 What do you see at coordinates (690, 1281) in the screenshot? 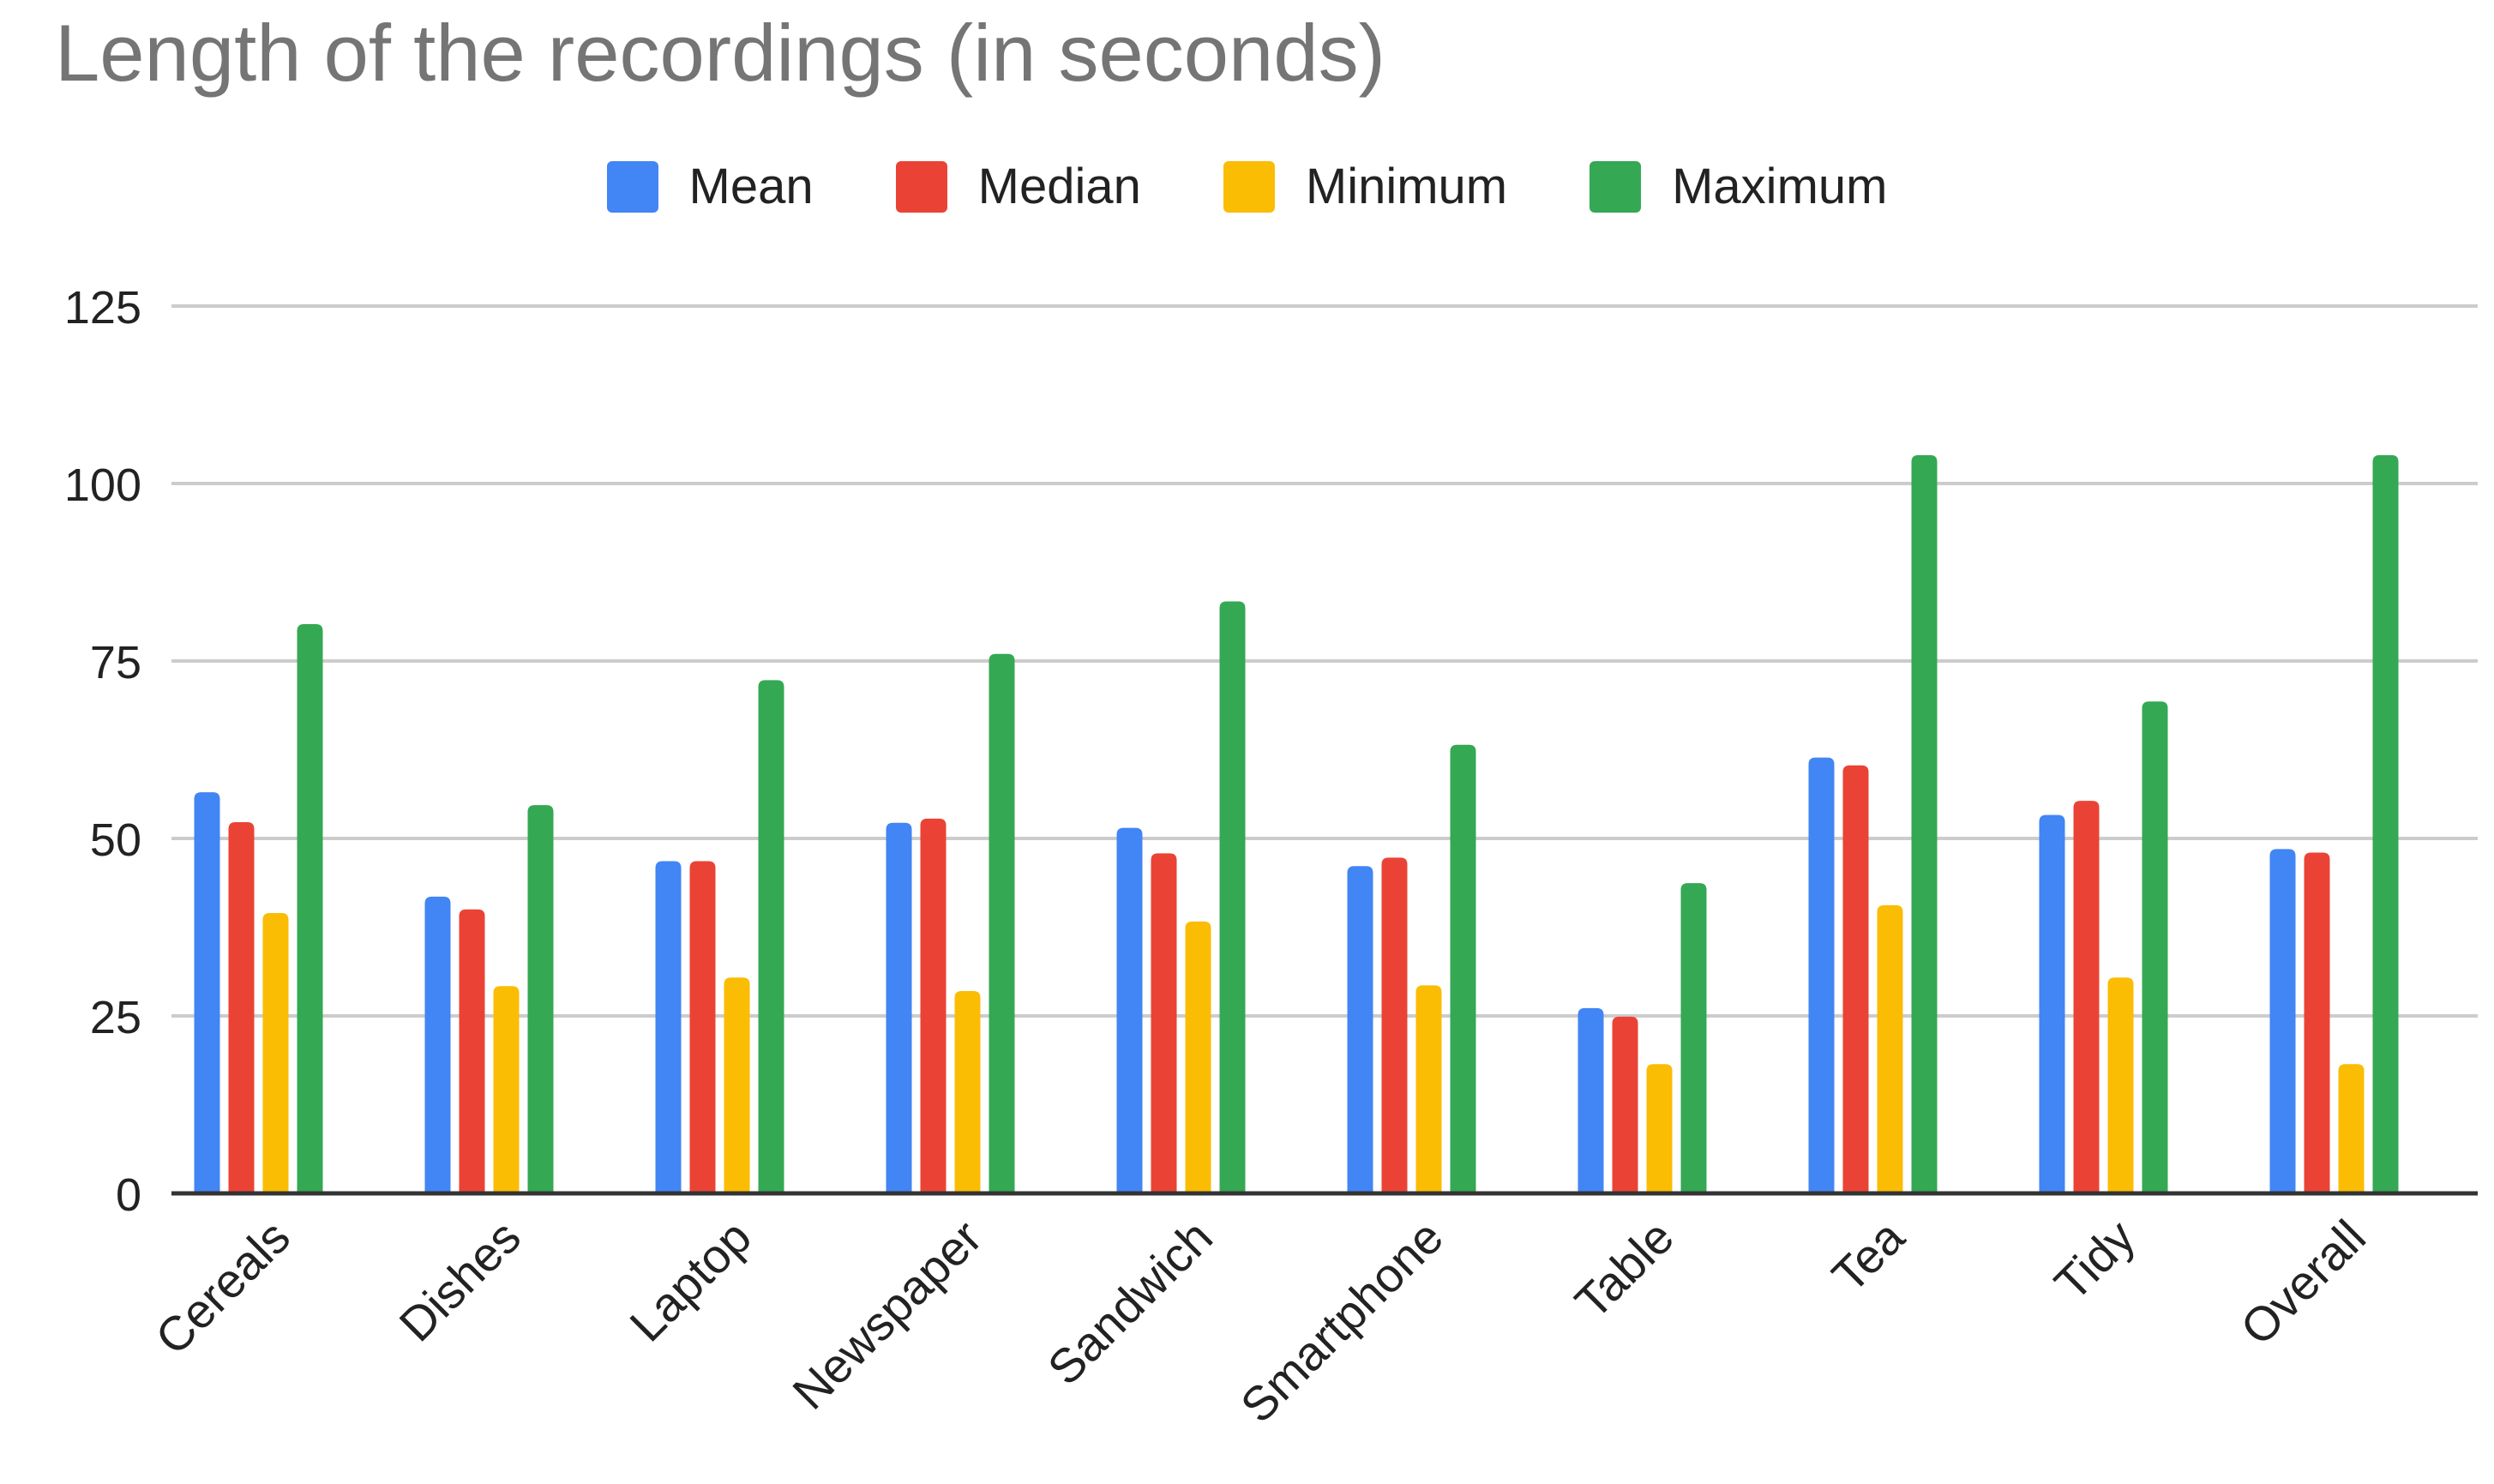
I see `x-tick-label: Laptop` at bounding box center [690, 1281].